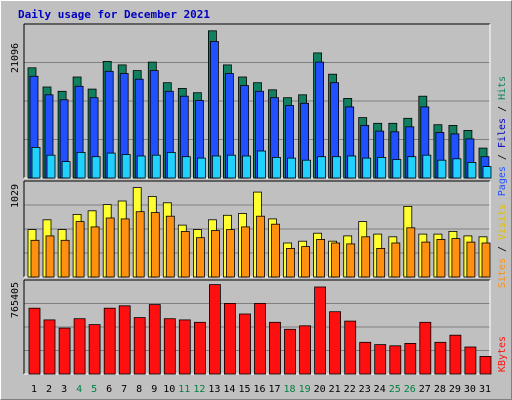  What do you see at coordinates (305, 389) in the screenshot?
I see `day-label: 19` at bounding box center [305, 389].